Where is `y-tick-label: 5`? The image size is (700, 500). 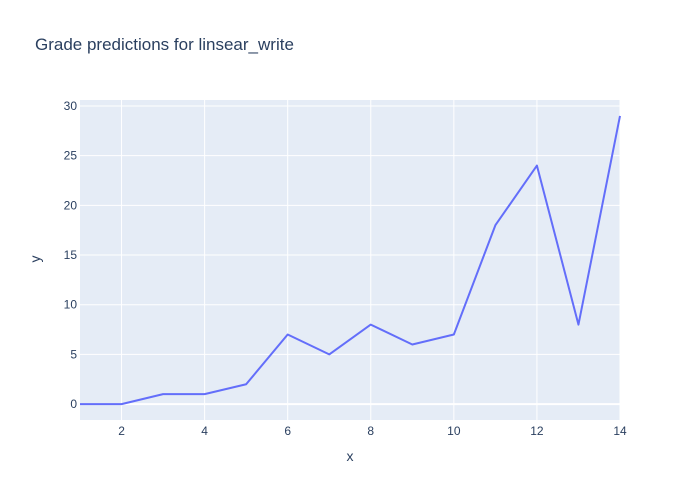
y-tick-label: 5 is located at coordinates (73, 354).